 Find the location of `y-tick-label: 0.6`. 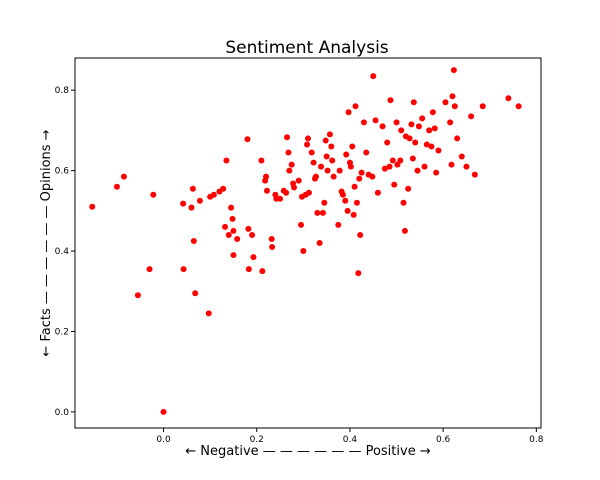

y-tick-label: 0.6 is located at coordinates (62, 172).